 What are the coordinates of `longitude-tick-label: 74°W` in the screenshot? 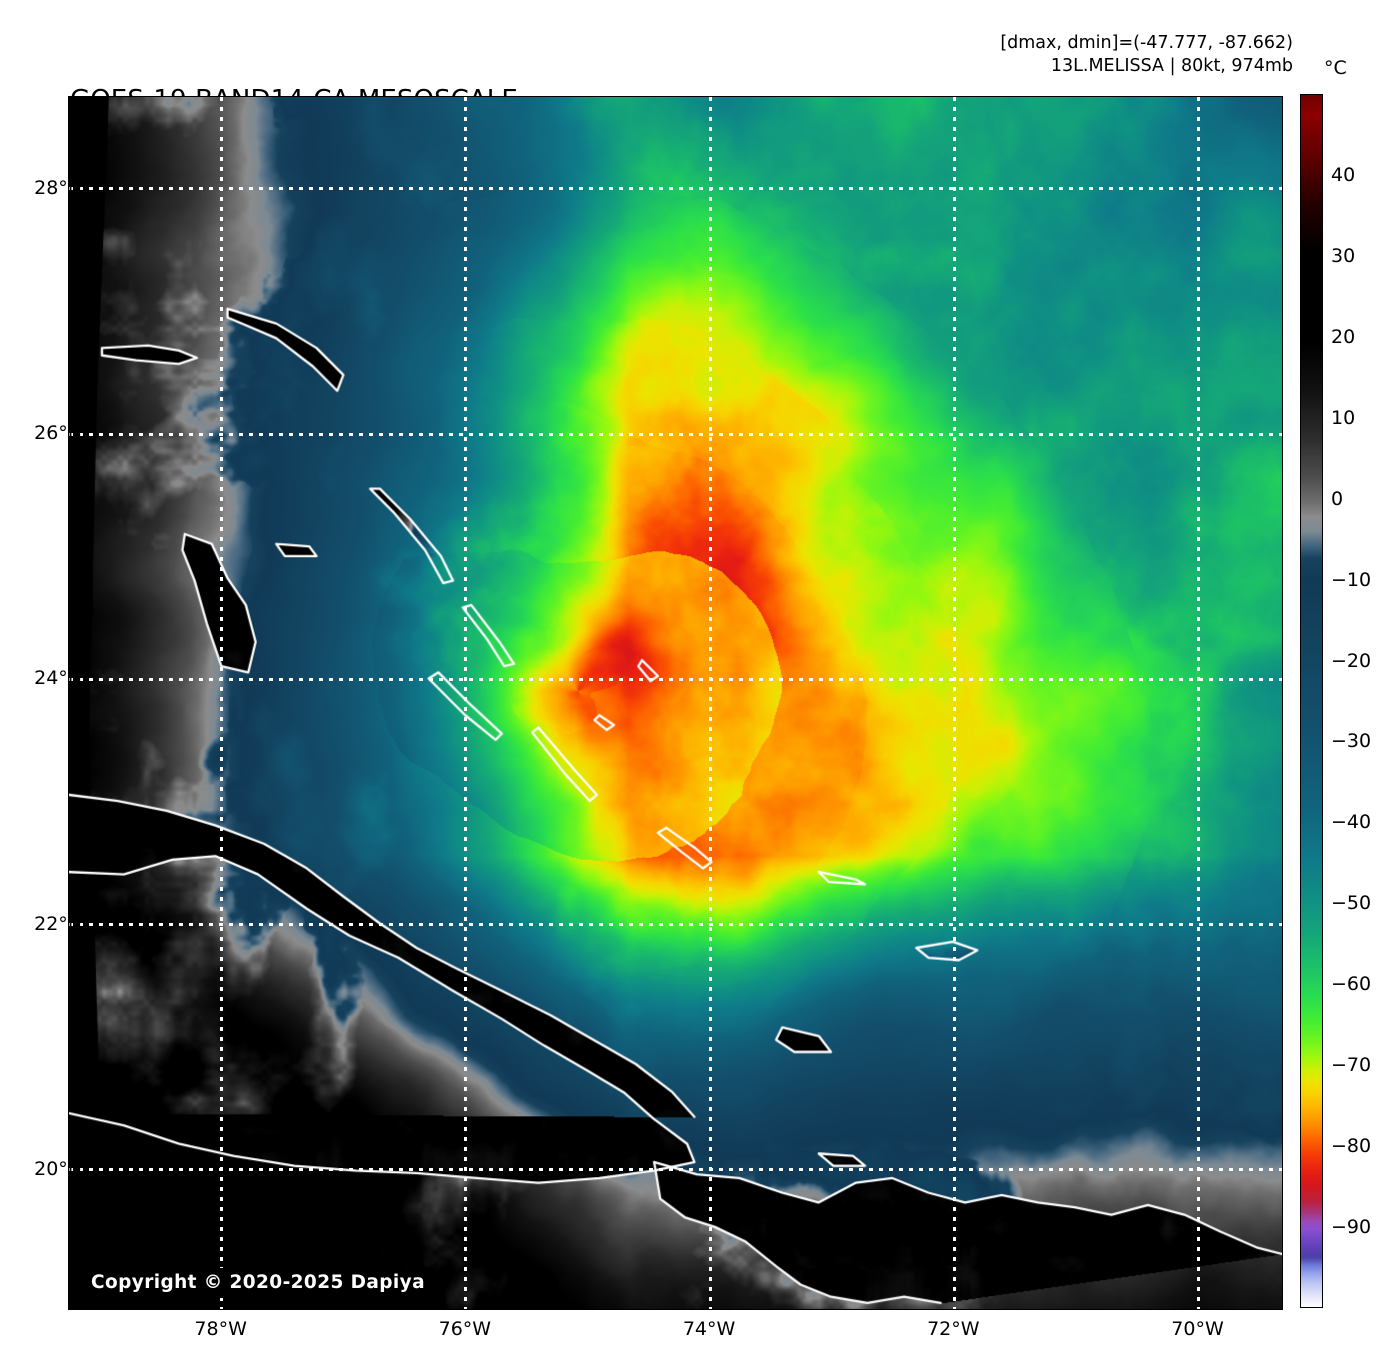 It's located at (709, 1329).